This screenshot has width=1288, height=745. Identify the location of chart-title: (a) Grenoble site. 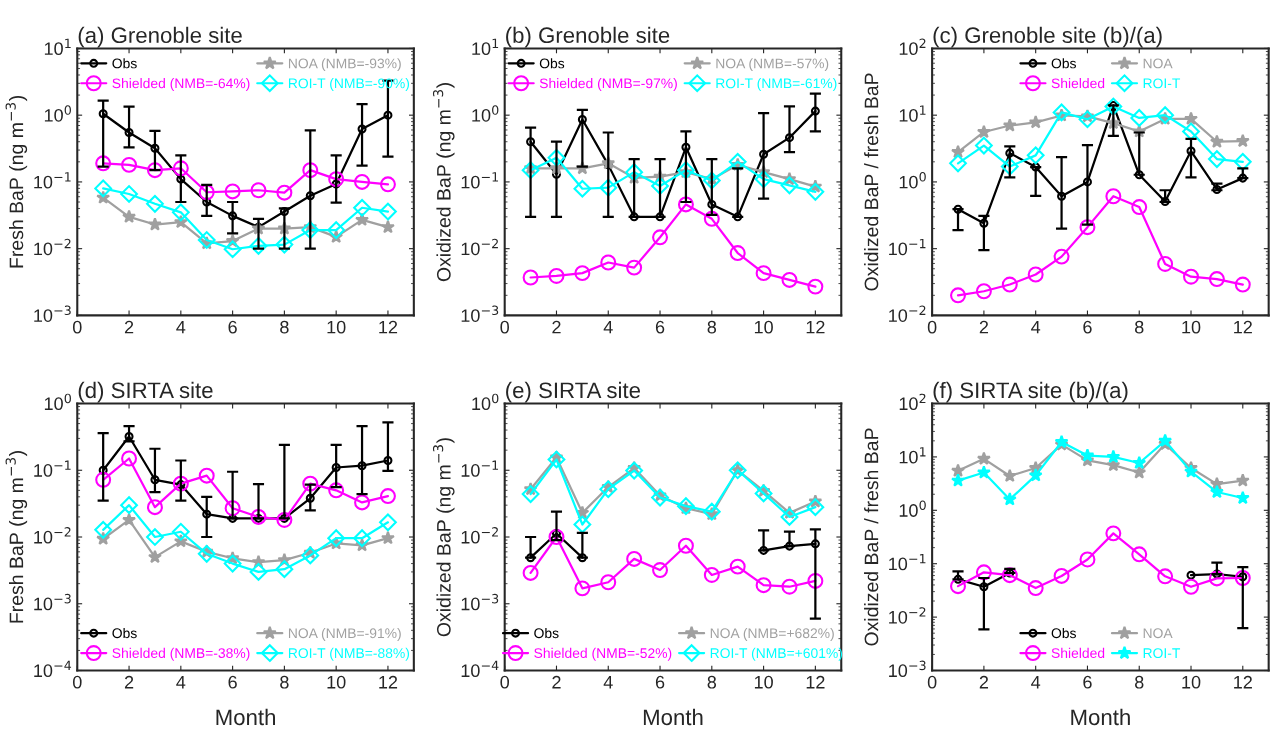
(160, 37).